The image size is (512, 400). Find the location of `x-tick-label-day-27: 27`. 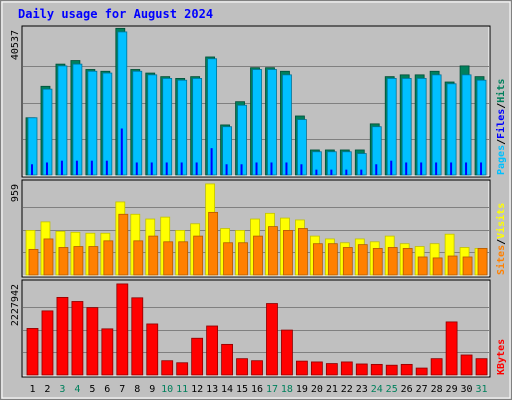

x-tick-label-day-27: 27 is located at coordinates (422, 389).